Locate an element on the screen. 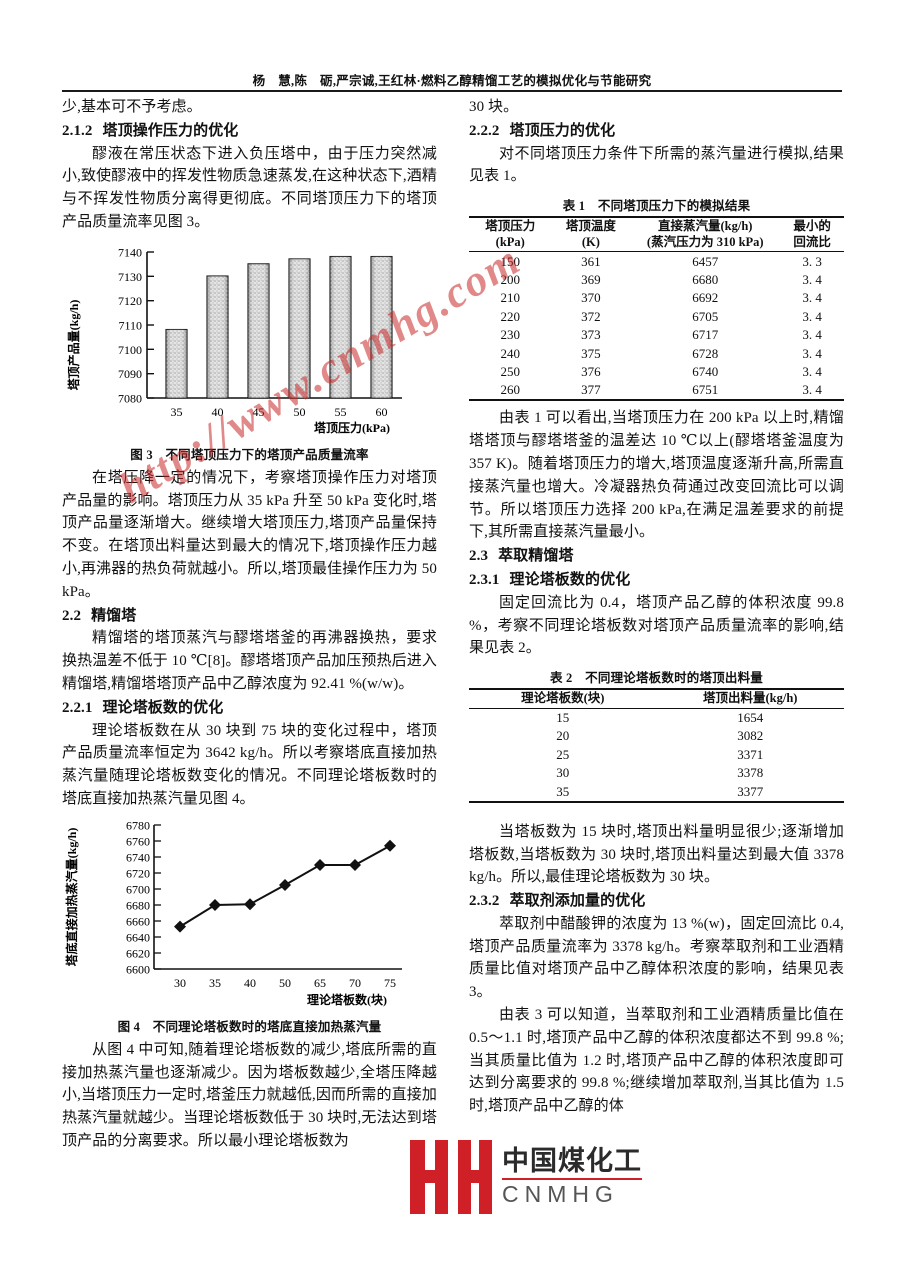 Image resolution: width=904 pixels, height=1272 pixels. svg-text: 50 is located at coordinates (285, 983).